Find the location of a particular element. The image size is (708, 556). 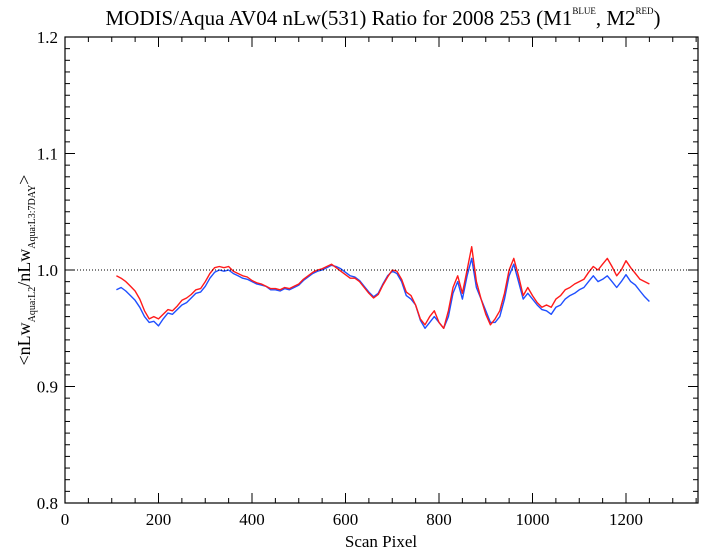

x-tick-label: 800 is located at coordinates (439, 519).